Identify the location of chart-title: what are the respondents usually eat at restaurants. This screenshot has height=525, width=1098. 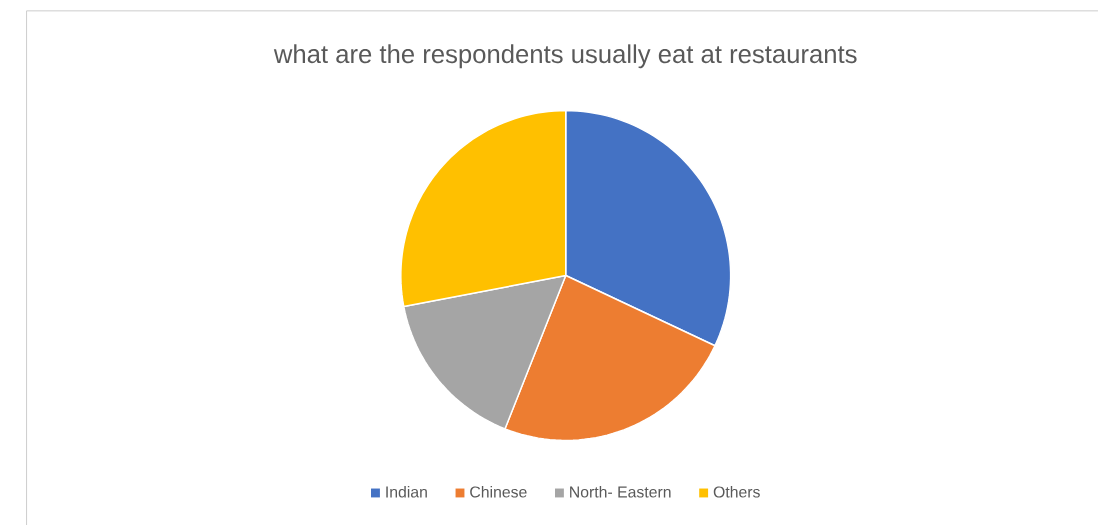
(565, 56).